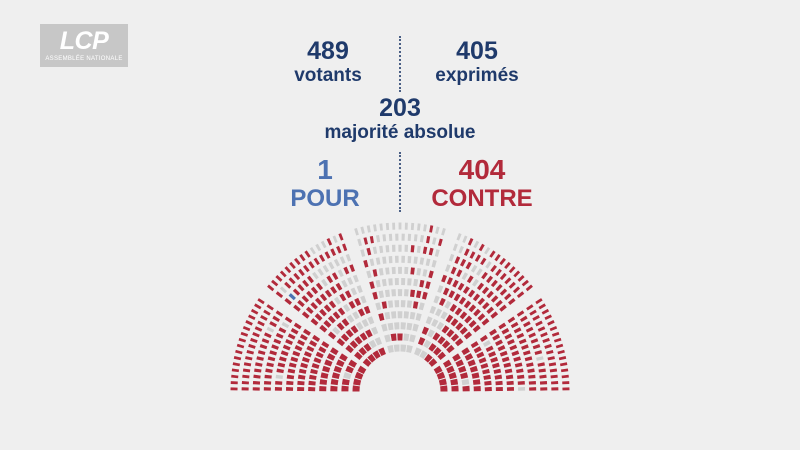  Describe the element at coordinates (482, 198) in the screenshot. I see `contre-label: CONTRE` at that location.